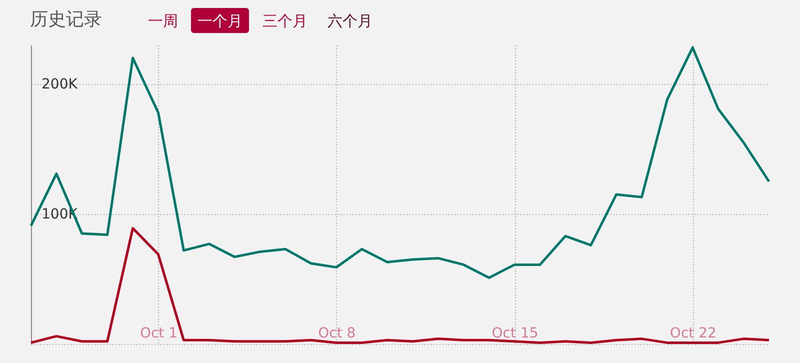 This screenshot has height=363, width=800. What do you see at coordinates (220, 21) in the screenshot?
I see `text: 一个月` at bounding box center [220, 21].